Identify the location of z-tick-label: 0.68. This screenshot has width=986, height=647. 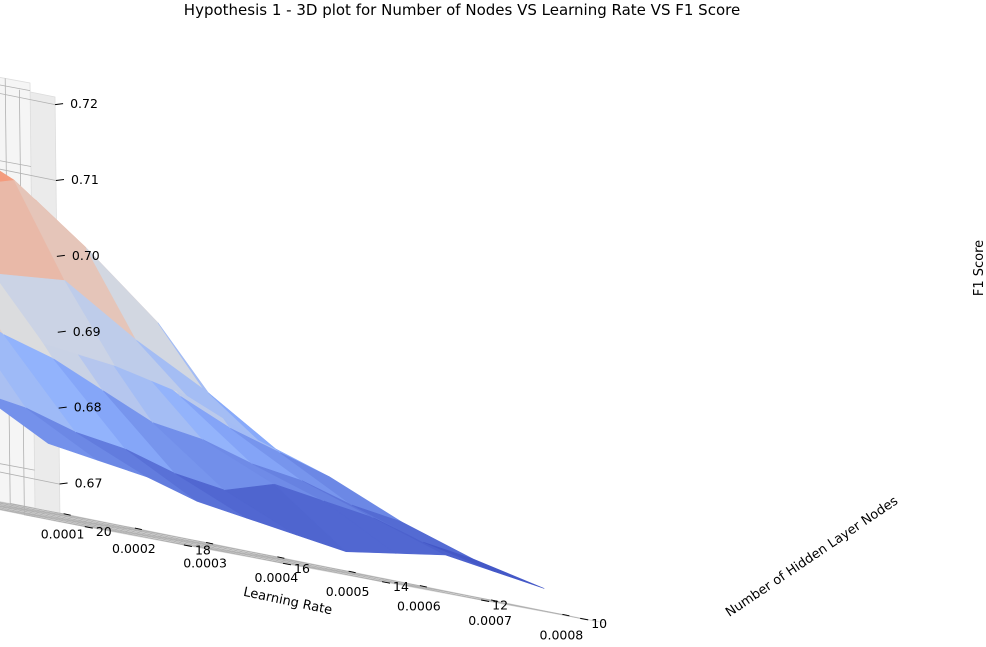
(88, 407).